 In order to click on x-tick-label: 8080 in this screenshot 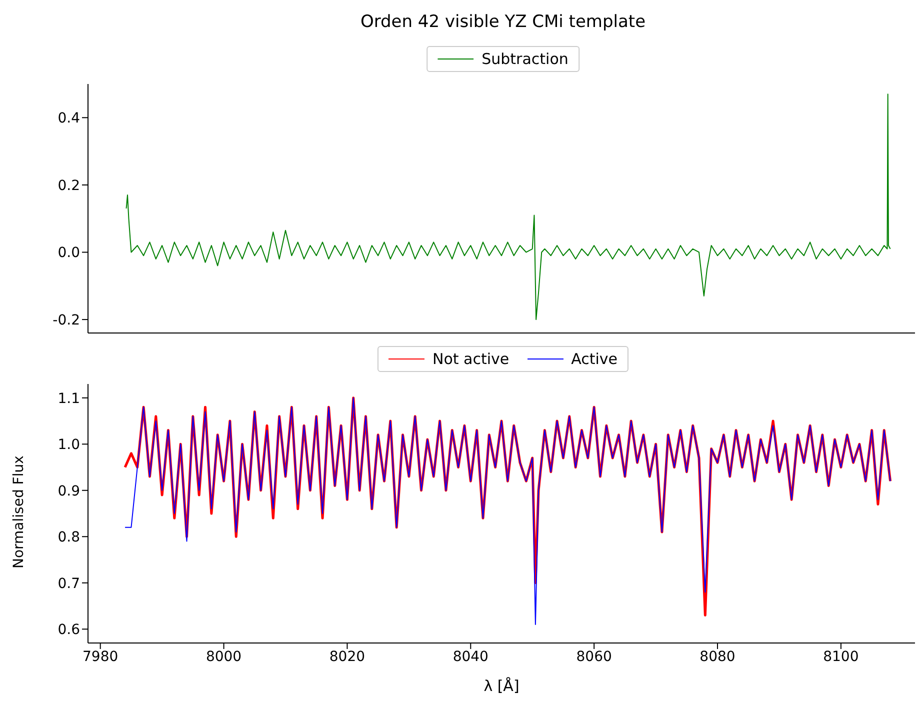, I will do `click(718, 656)`.